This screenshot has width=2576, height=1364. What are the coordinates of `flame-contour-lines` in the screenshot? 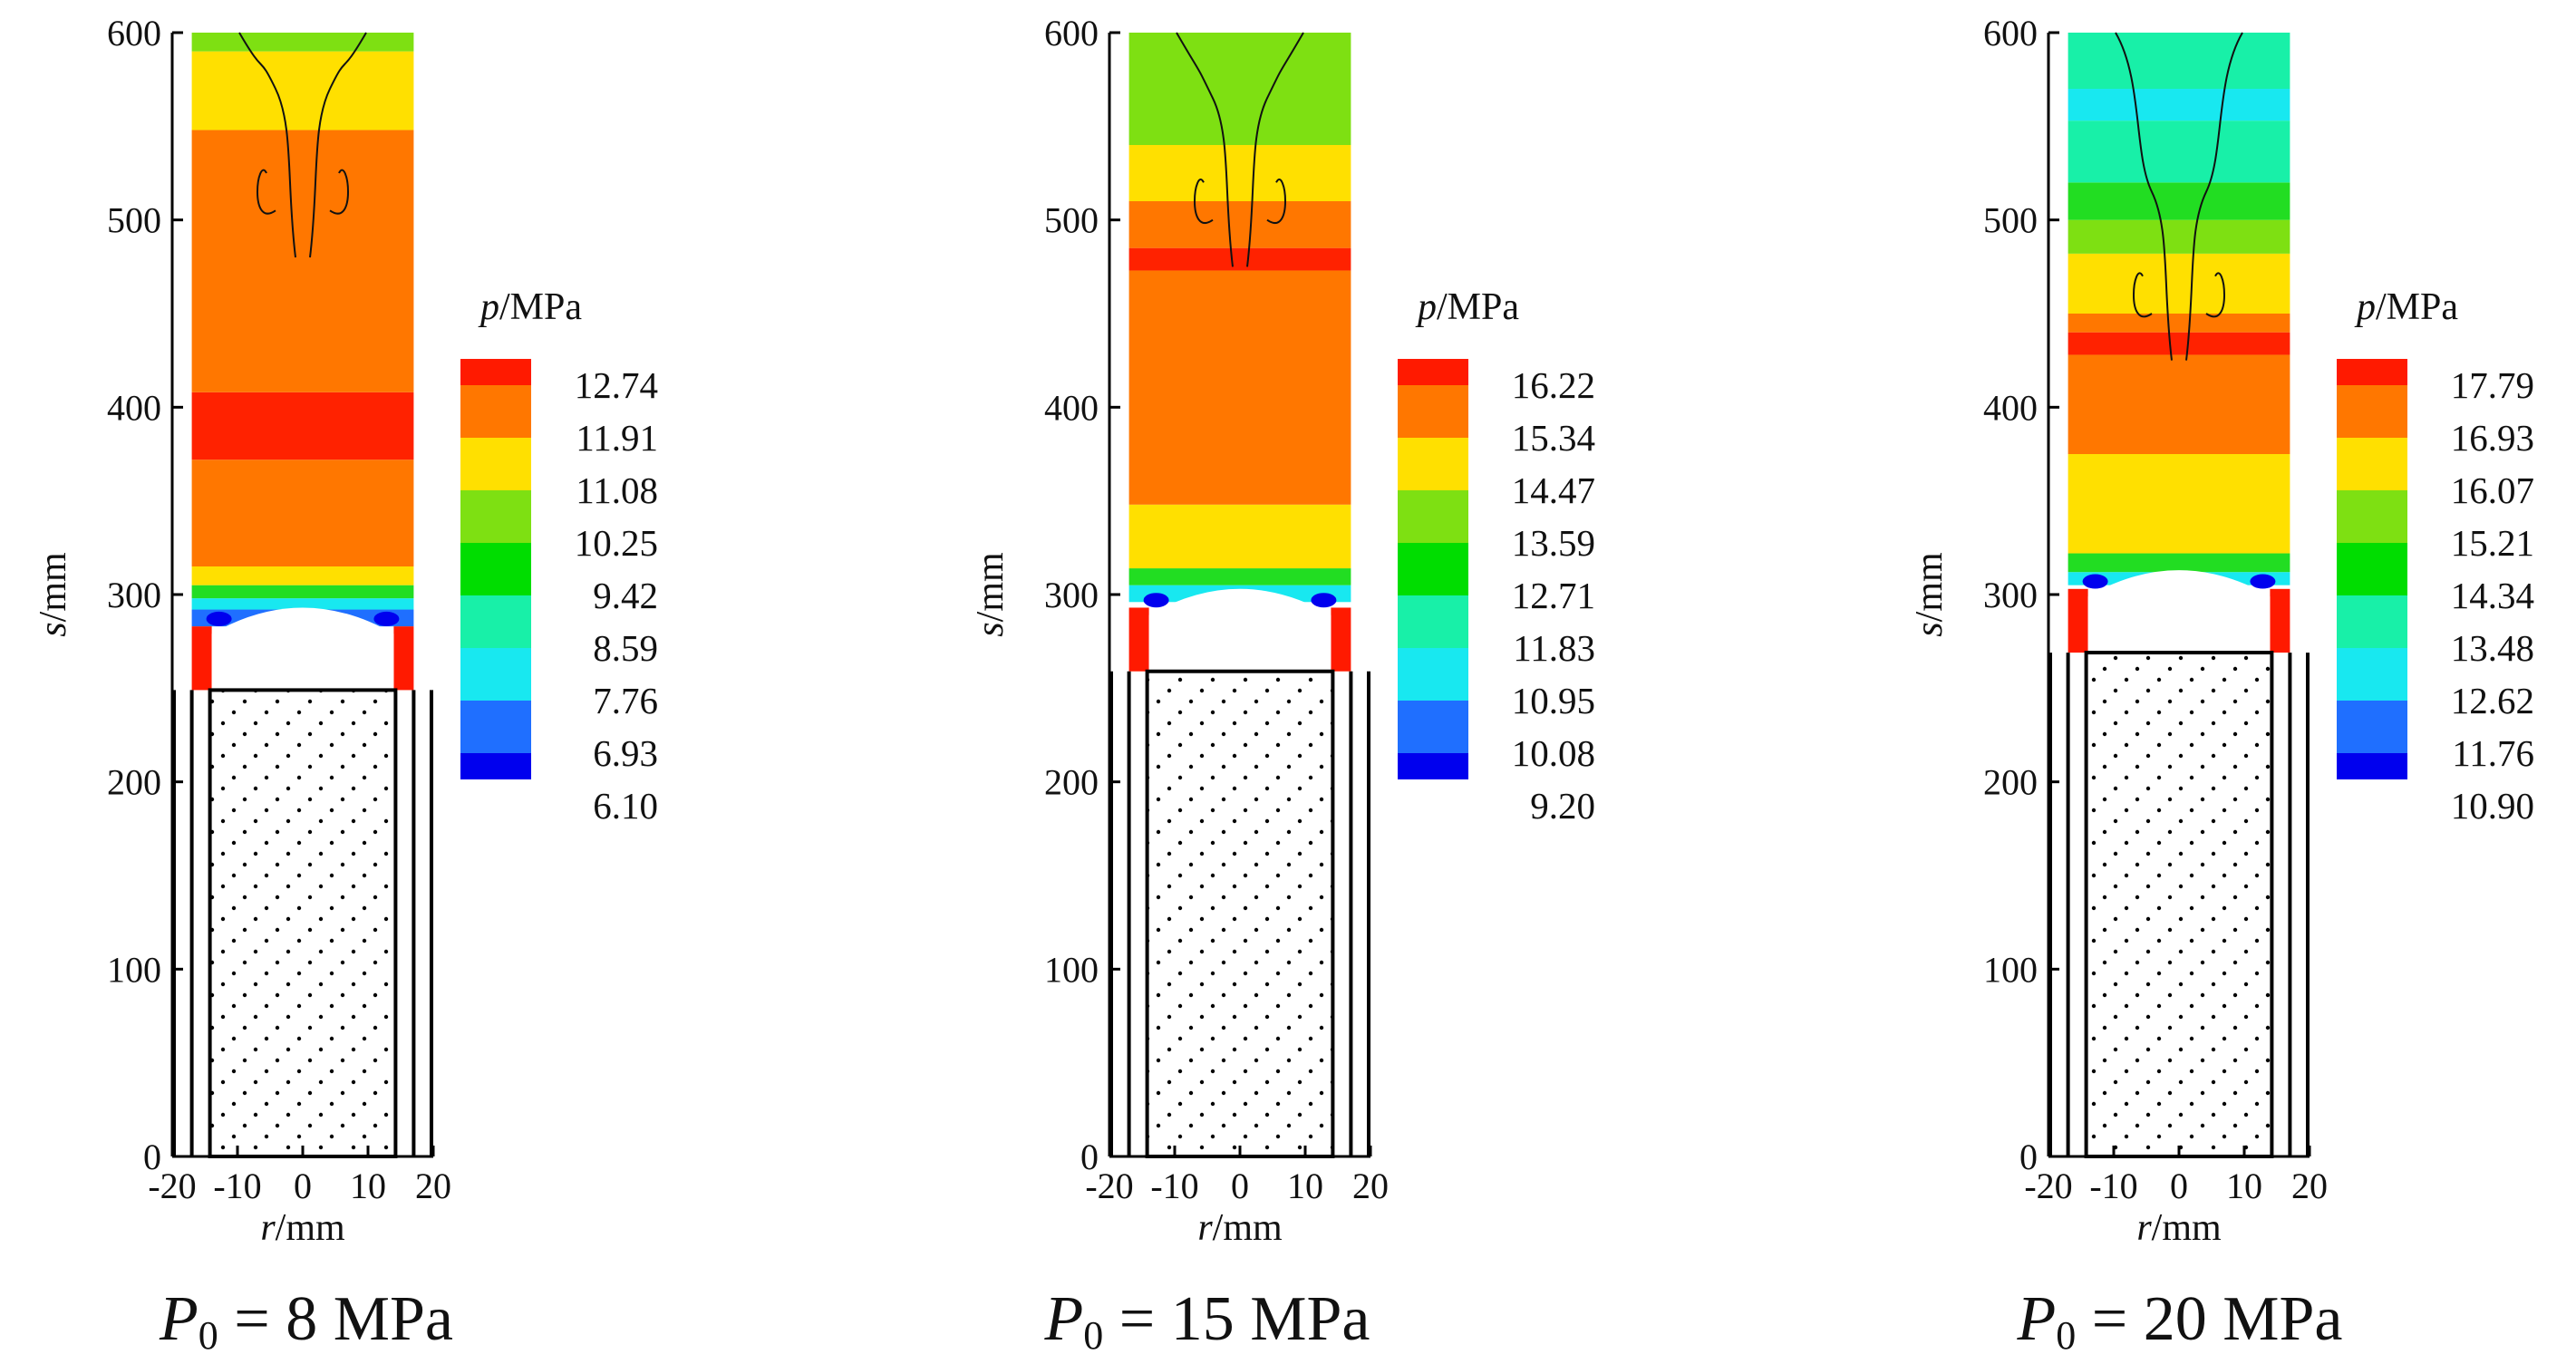 It's located at (302, 145).